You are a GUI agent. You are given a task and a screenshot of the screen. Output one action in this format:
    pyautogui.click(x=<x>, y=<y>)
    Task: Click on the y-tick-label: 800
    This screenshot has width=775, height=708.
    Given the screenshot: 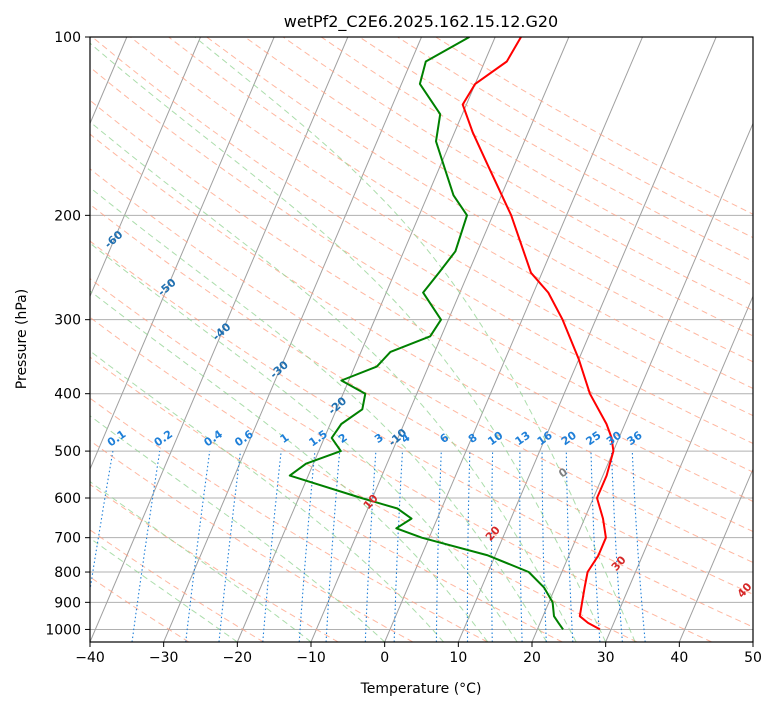 What is the action you would take?
    pyautogui.click(x=67, y=573)
    